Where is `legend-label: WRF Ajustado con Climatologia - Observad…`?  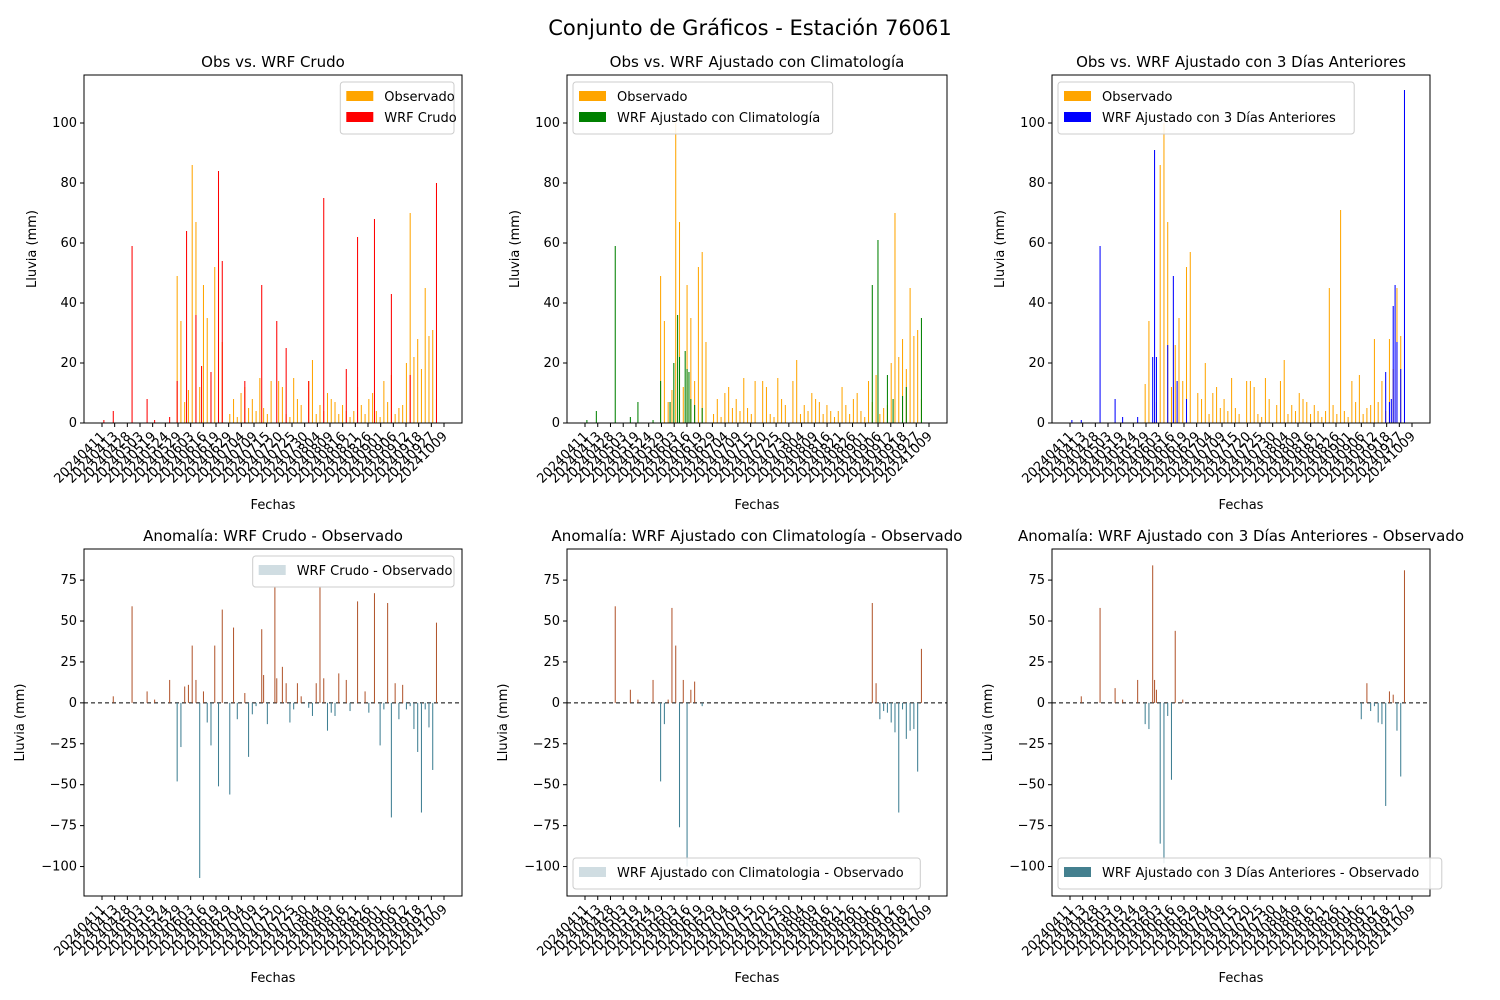
legend-label: WRF Ajustado con Climatologia - Observad… is located at coordinates (760, 873).